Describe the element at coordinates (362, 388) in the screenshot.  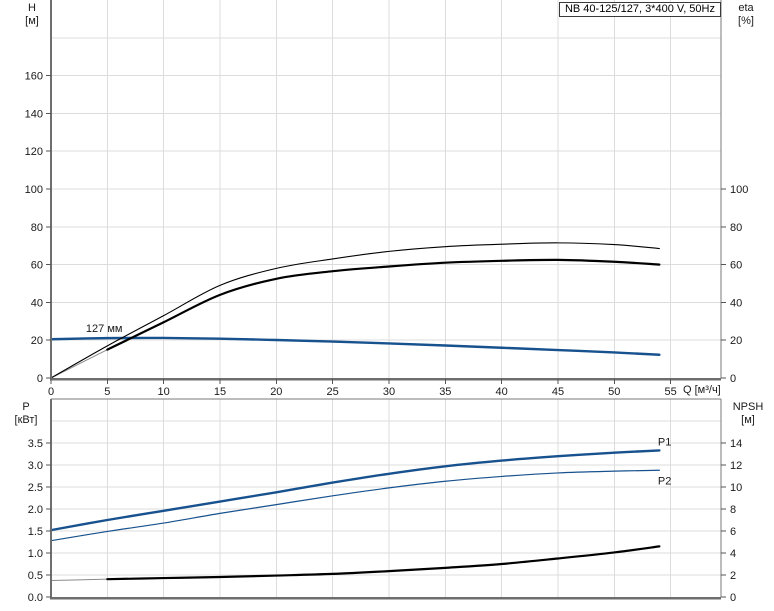
I see `x-tick-labels: 0 5 10 15 20 25 30 35 40 45 50 55` at that location.